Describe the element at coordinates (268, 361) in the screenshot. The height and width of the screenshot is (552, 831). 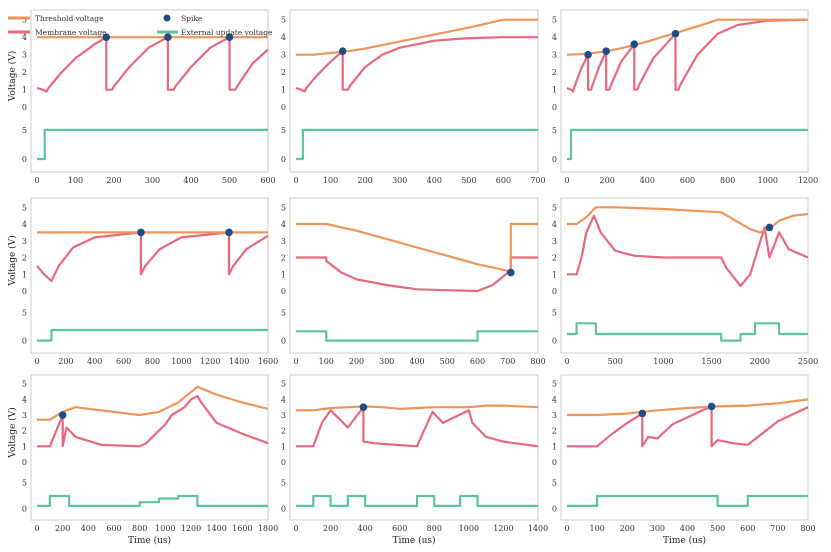
I see `x-tick-label: 1600` at that location.